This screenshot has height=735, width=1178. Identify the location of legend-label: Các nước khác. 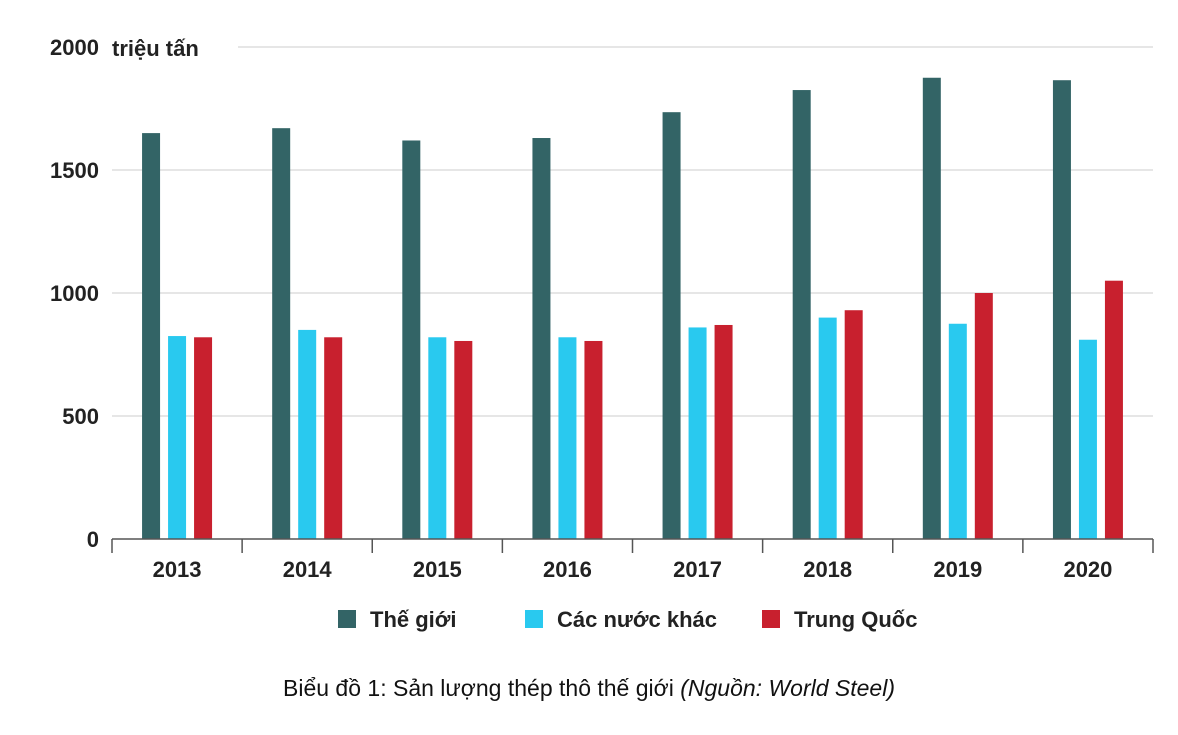
(637, 619).